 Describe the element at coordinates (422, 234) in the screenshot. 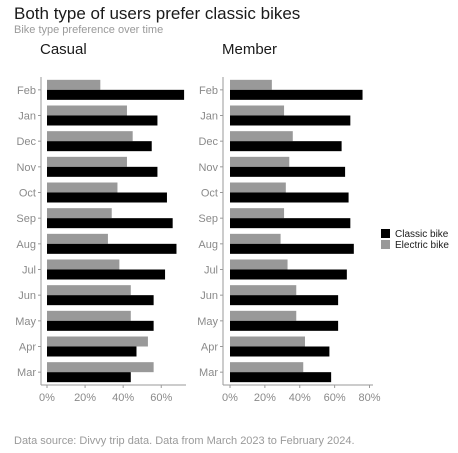

I see `legend-label: Classic bike` at that location.